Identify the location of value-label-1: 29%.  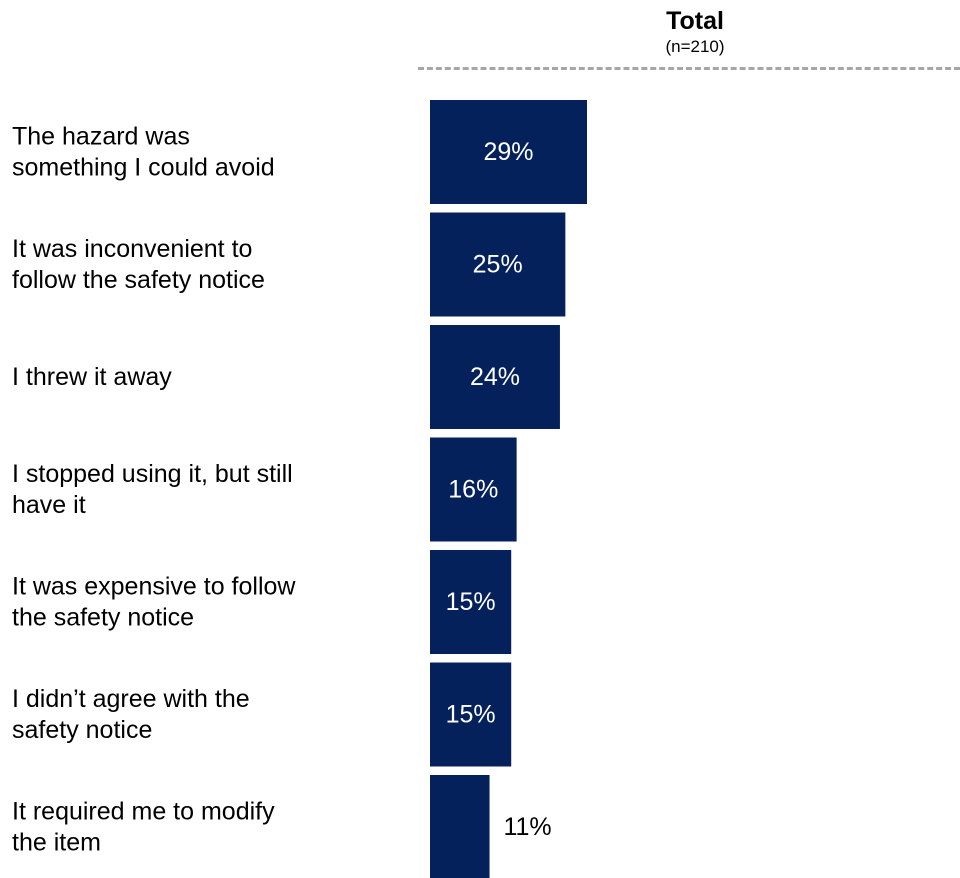
(508, 152).